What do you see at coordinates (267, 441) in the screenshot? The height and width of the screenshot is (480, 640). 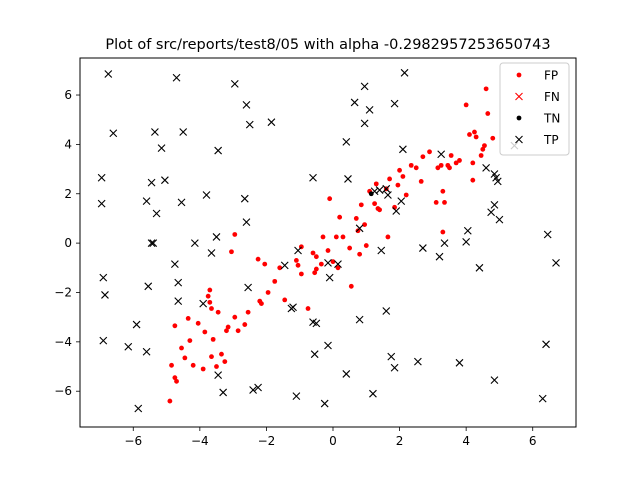 I see `x-tick-label: −2` at bounding box center [267, 441].